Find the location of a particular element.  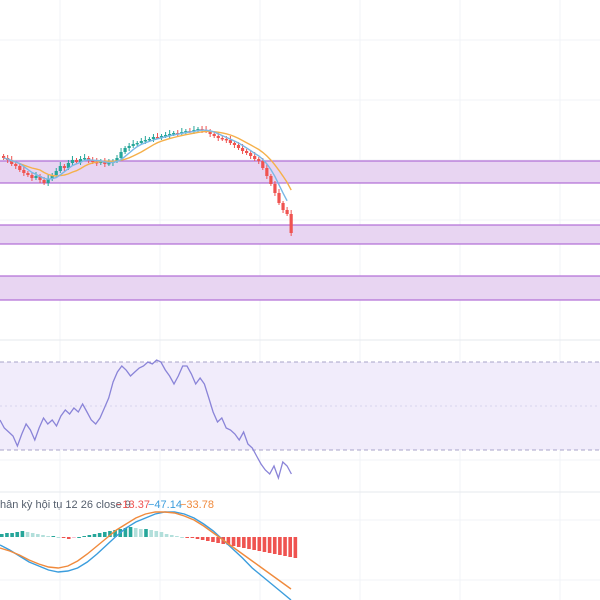

moving-averages is located at coordinates (147, 165).